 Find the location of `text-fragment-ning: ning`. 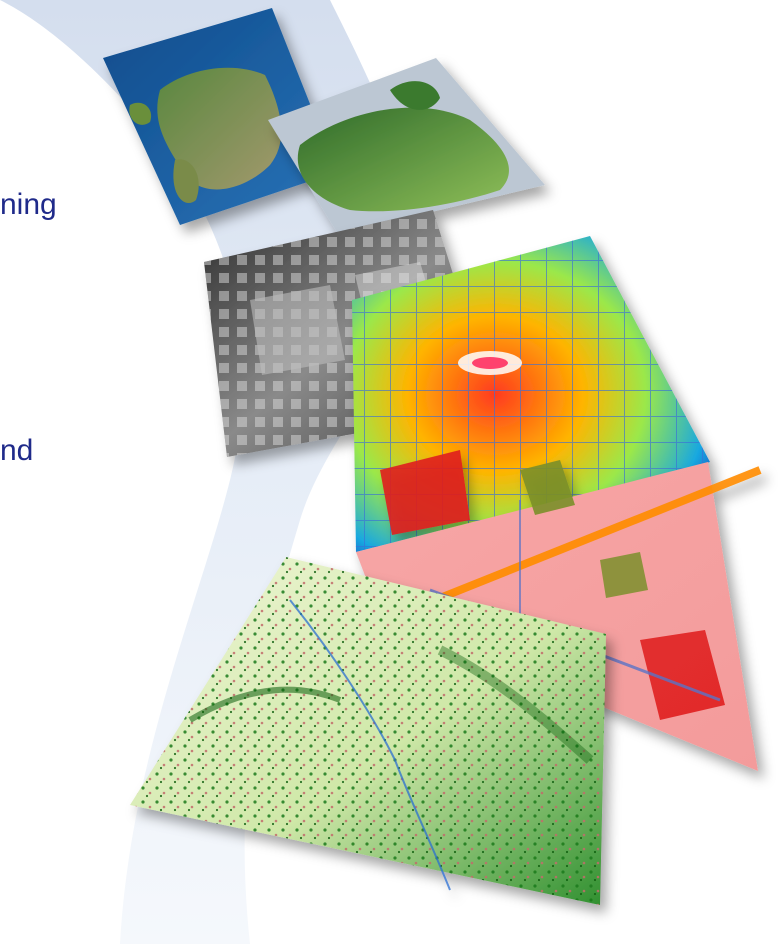

text-fragment-ning: ning is located at coordinates (28, 204).